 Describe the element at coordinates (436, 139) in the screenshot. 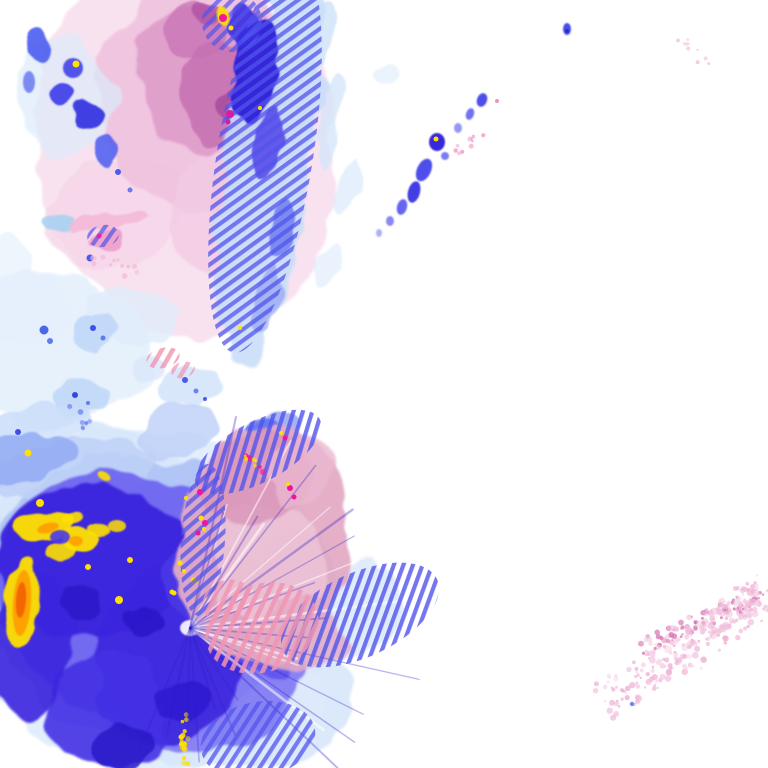

I see `heavy-dot-ne` at that location.